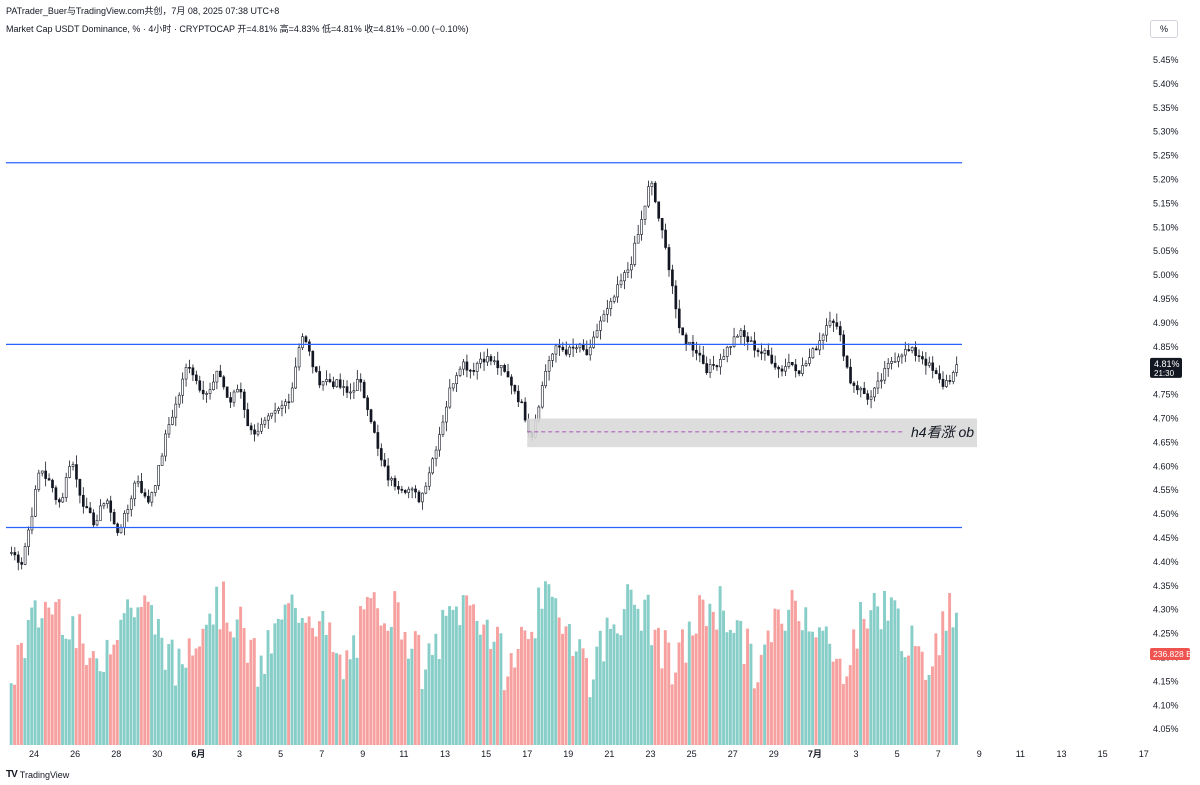  Describe the element at coordinates (1166, 275) in the screenshot. I see `y-tick-label: 5.00%` at that location.